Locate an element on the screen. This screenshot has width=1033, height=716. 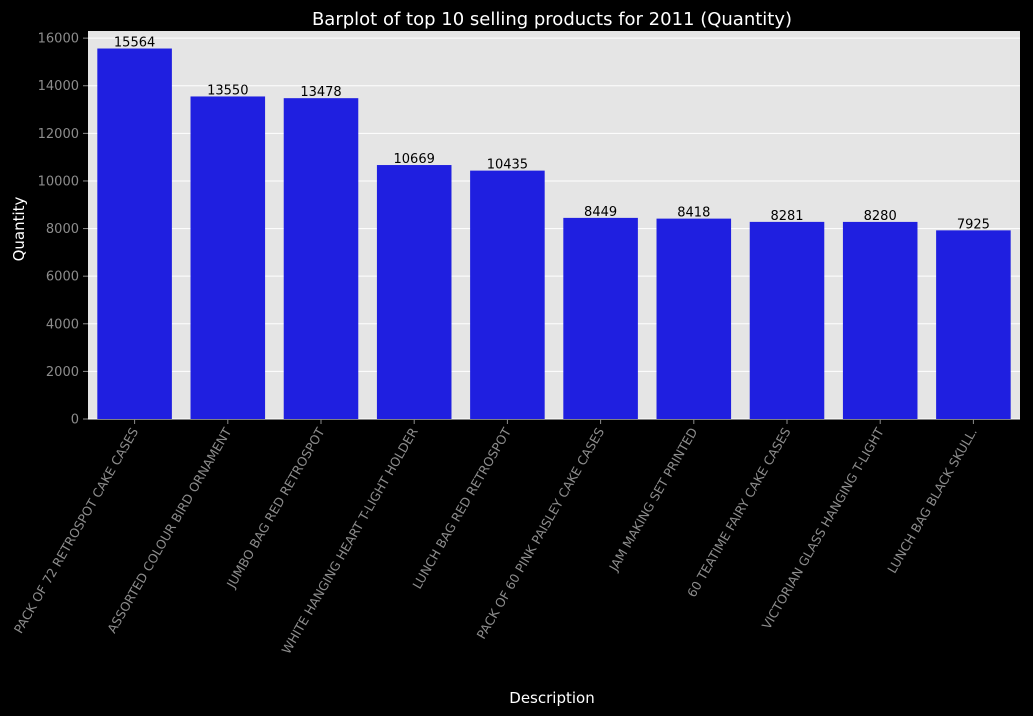
x-axis-label: Description is located at coordinates (551, 698).